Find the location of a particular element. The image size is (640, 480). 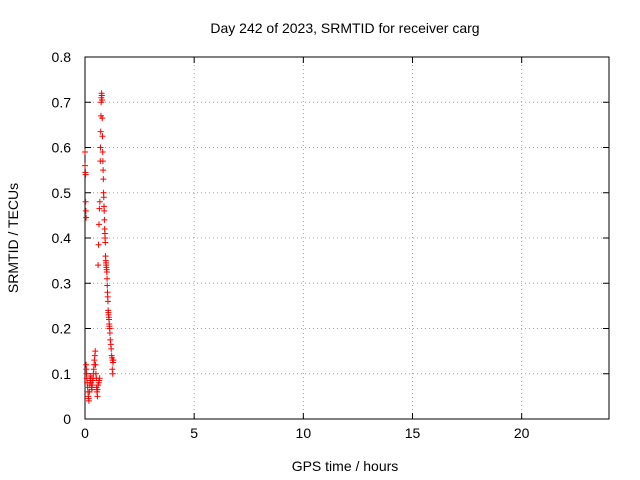

y-tick-label: 0.3 is located at coordinates (62, 283).